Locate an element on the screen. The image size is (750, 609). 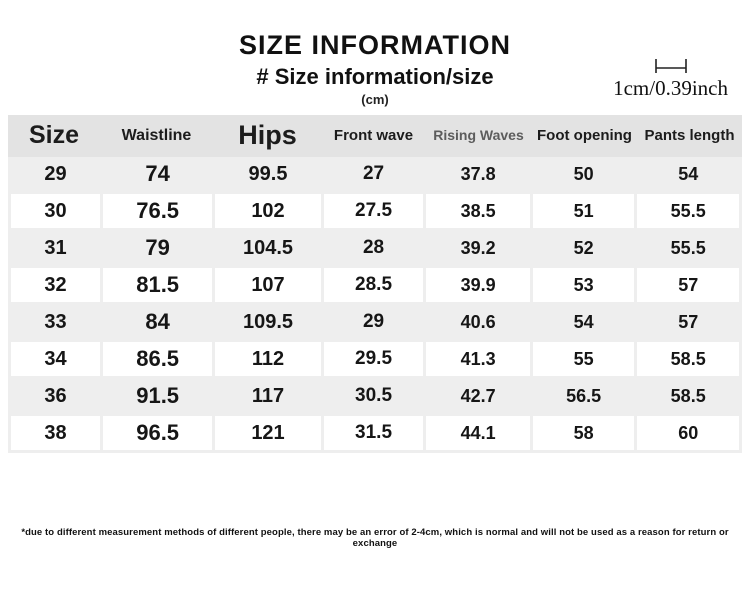
table-cell: 44.1 is located at coordinates (478, 433).